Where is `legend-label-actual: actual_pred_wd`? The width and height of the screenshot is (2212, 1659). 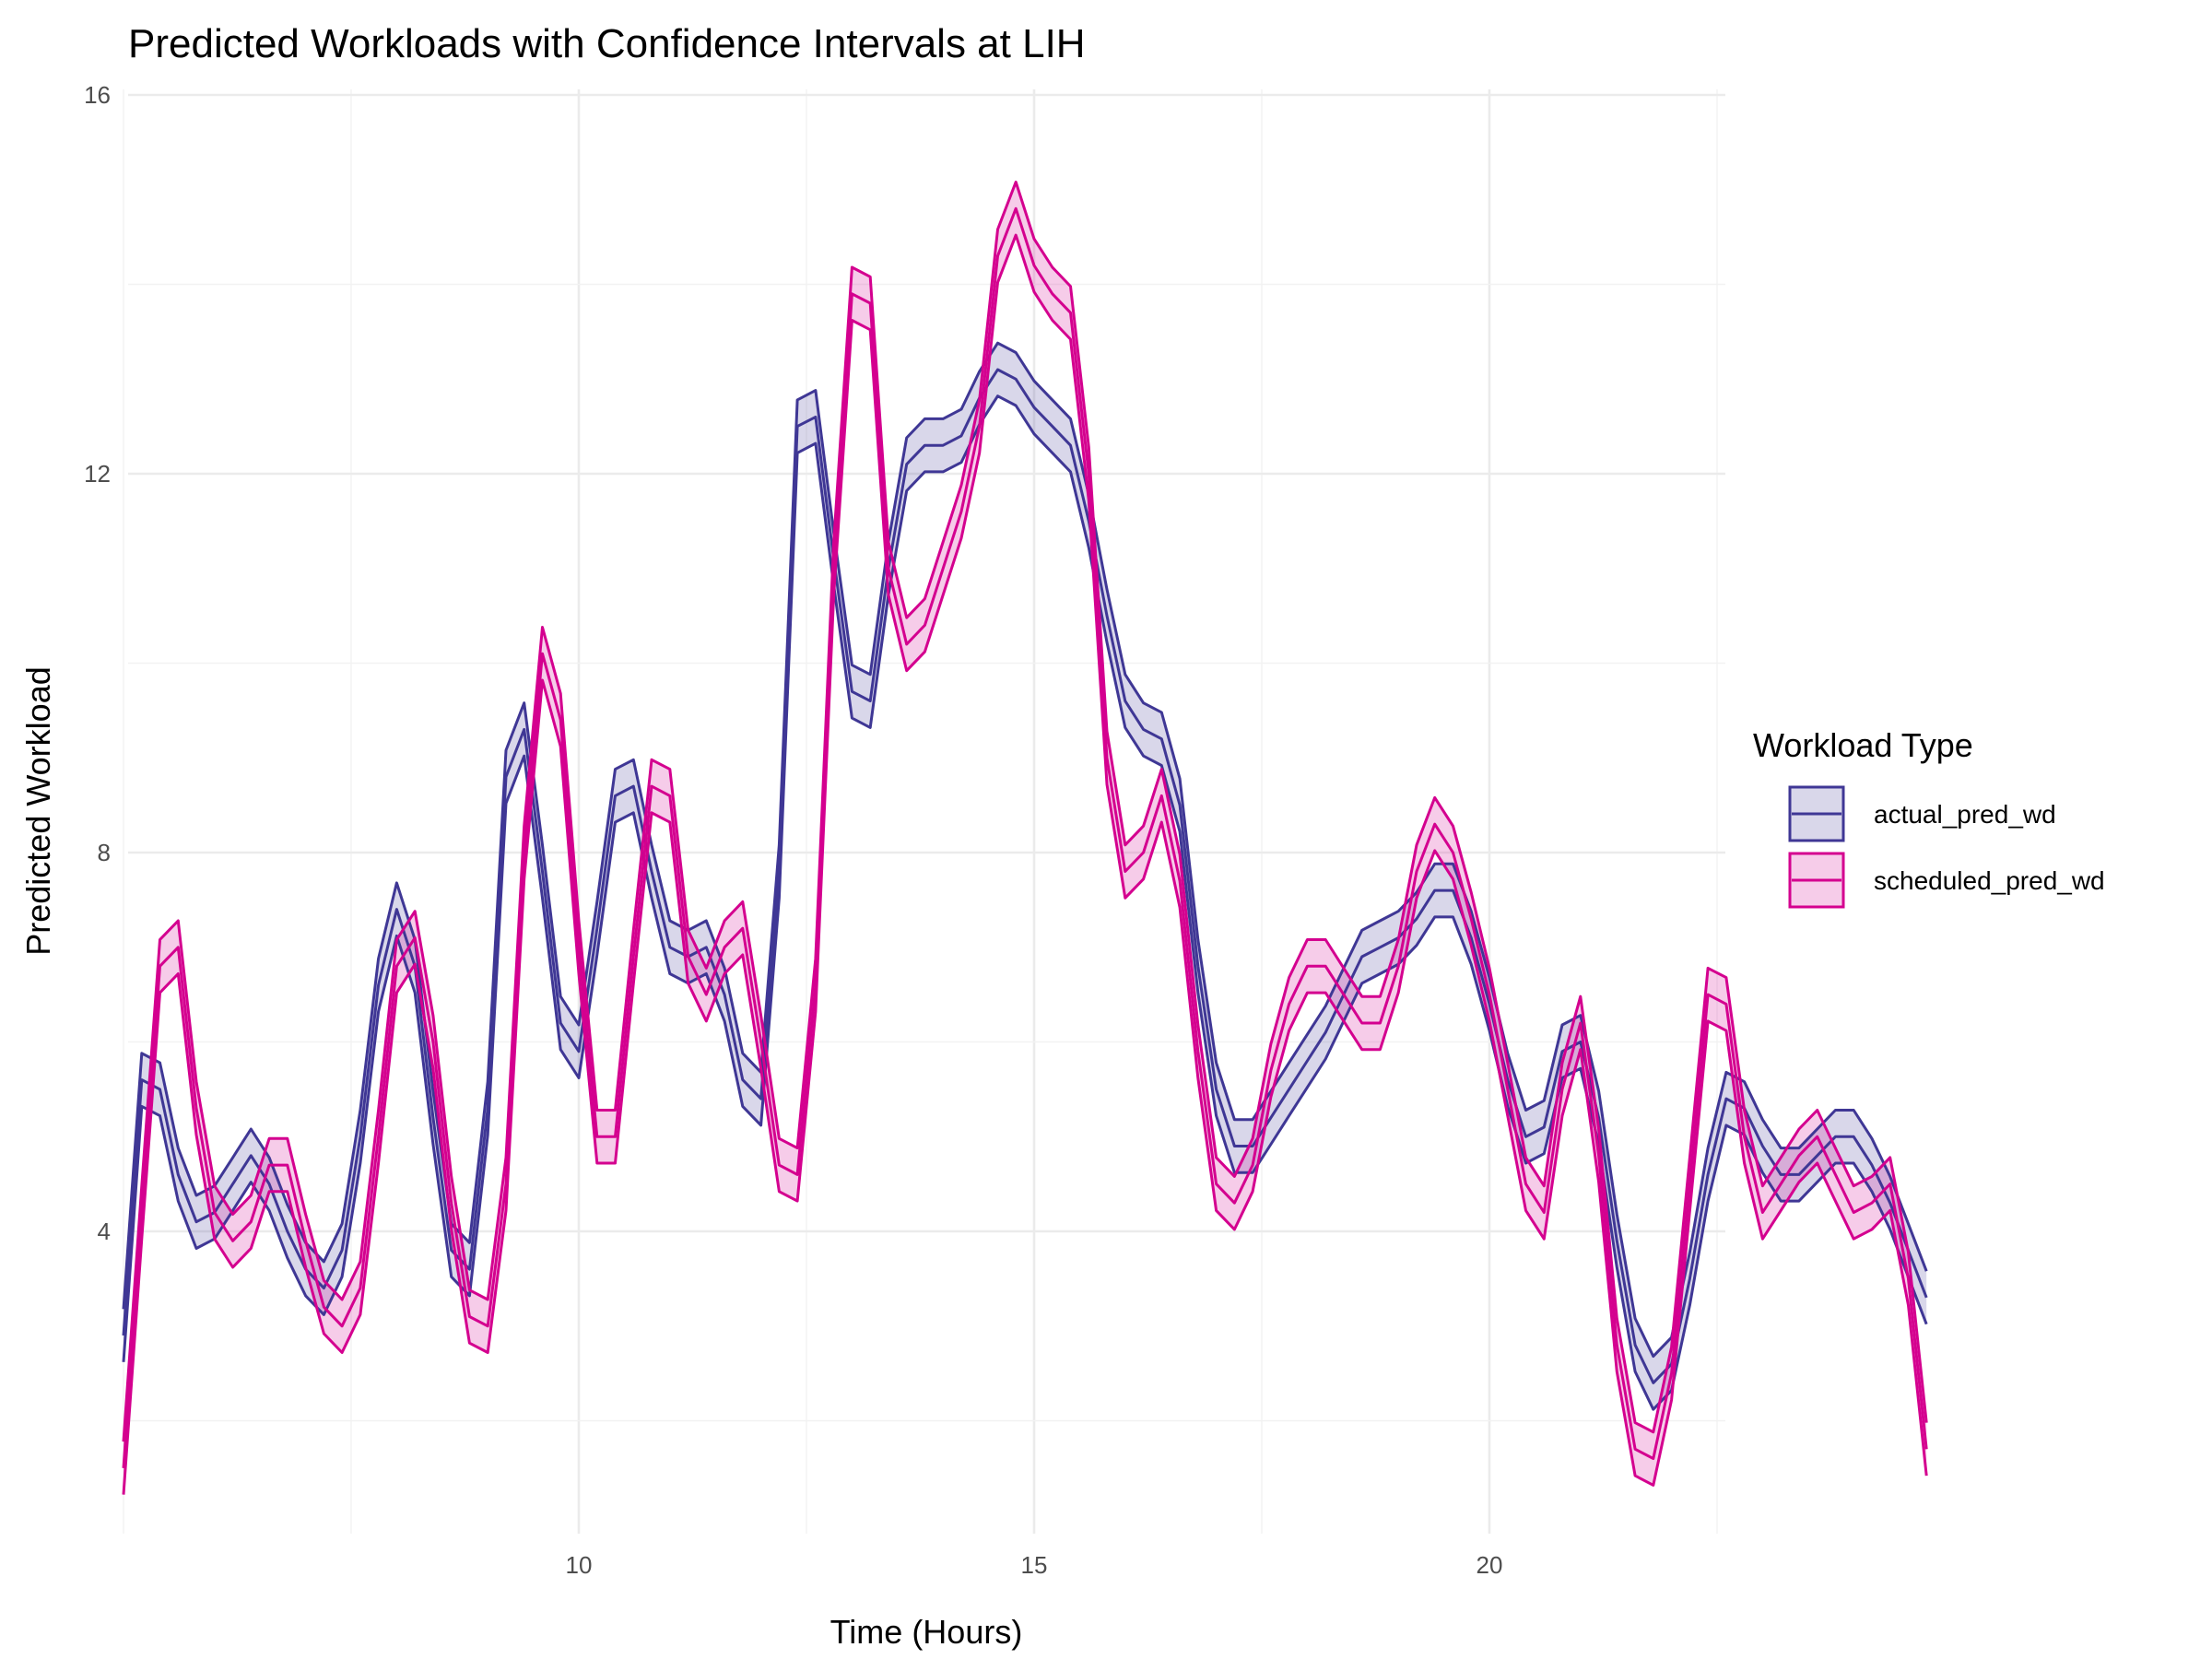 legend-label-actual: actual_pred_wd is located at coordinates (1965, 814).